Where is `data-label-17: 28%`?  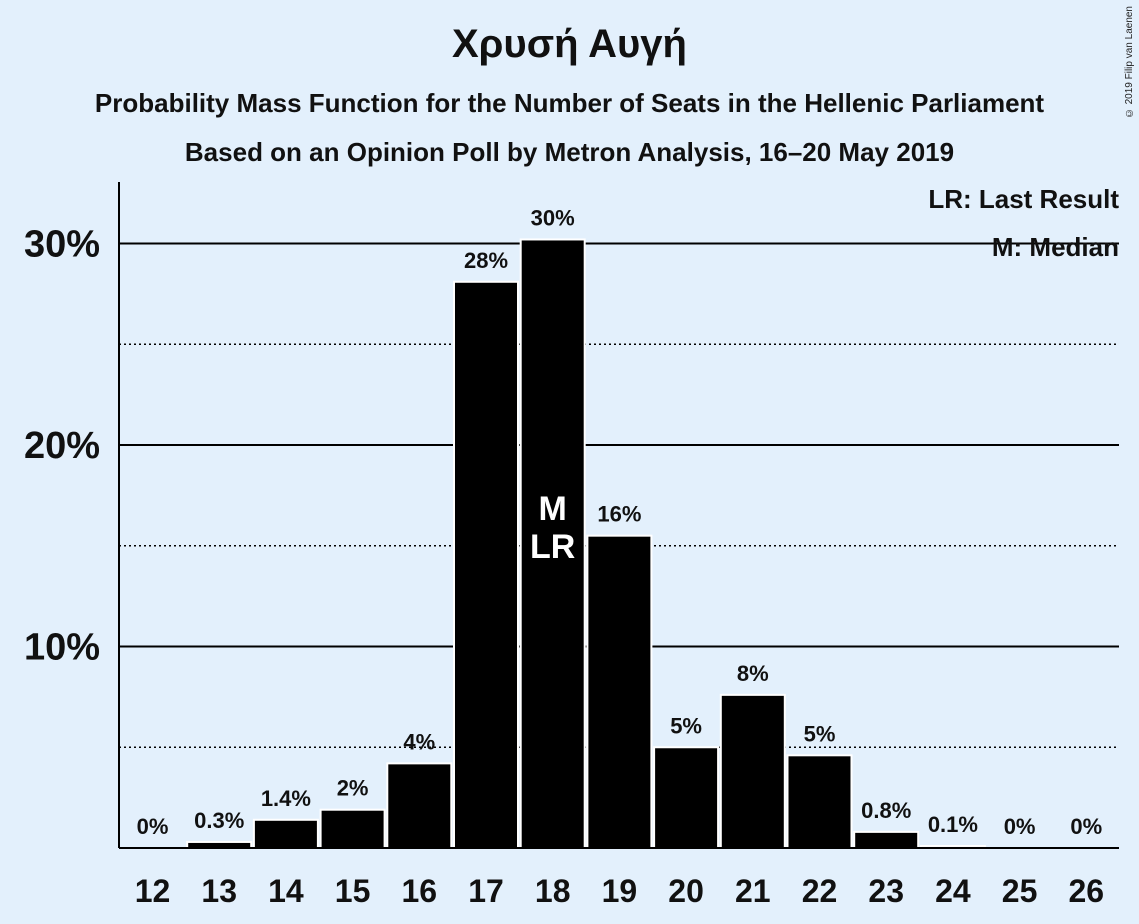
data-label-17: 28% is located at coordinates (486, 260).